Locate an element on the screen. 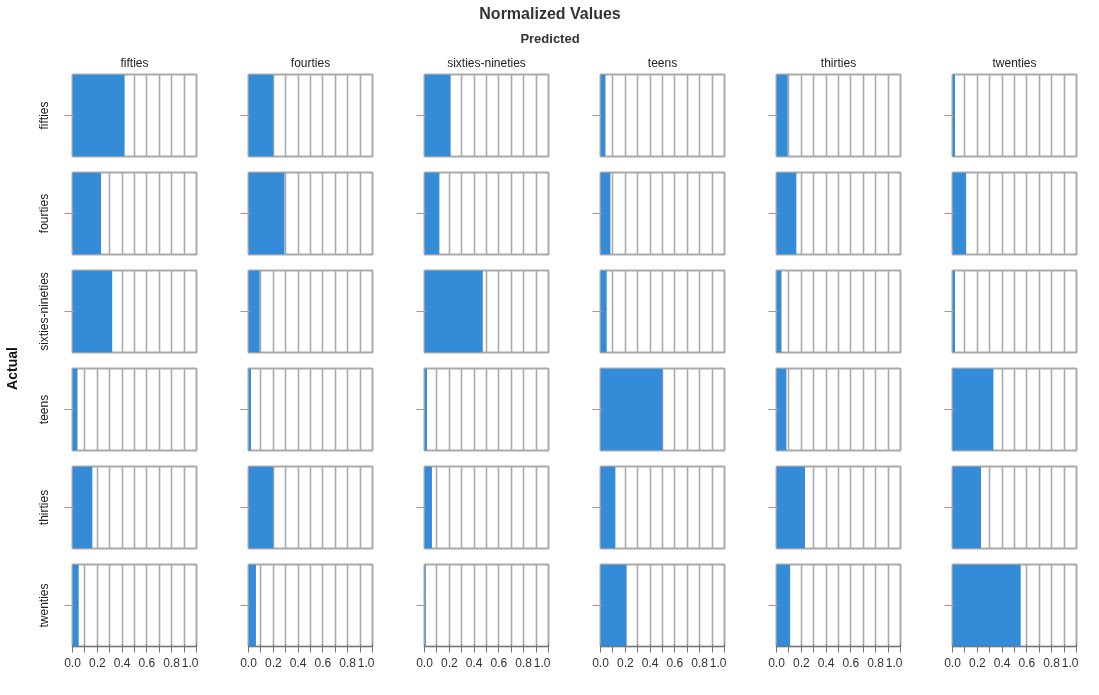 The image size is (1099, 695). y-tick-label: sixties-nineties is located at coordinates (43, 311).